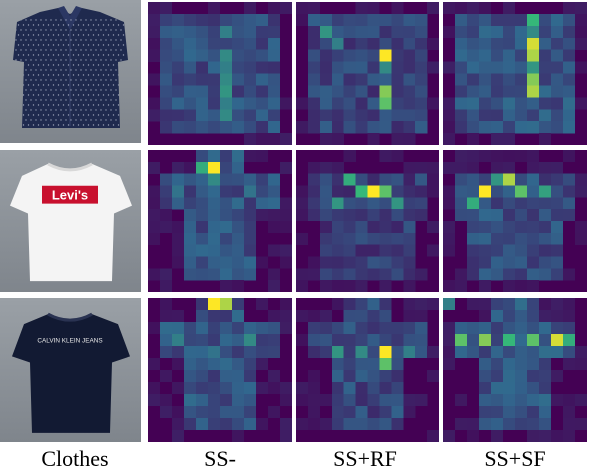  What do you see at coordinates (220, 221) in the screenshot?
I see `attention-map-ss-minus-levis-tshirt` at bounding box center [220, 221].